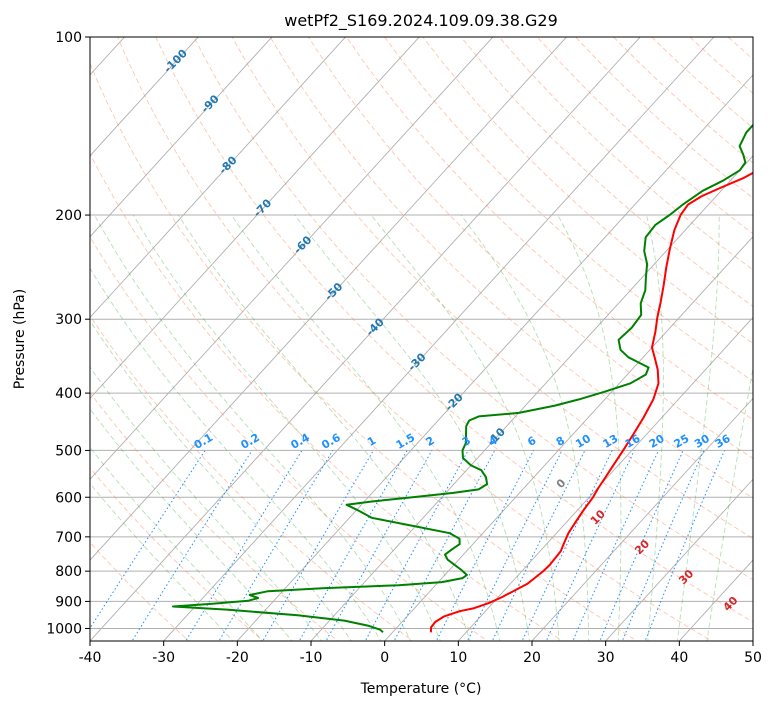 Image resolution: width=775 pixels, height=708 pixels. Describe the element at coordinates (68, 538) in the screenshot. I see `y-tick-label: 700` at that location.